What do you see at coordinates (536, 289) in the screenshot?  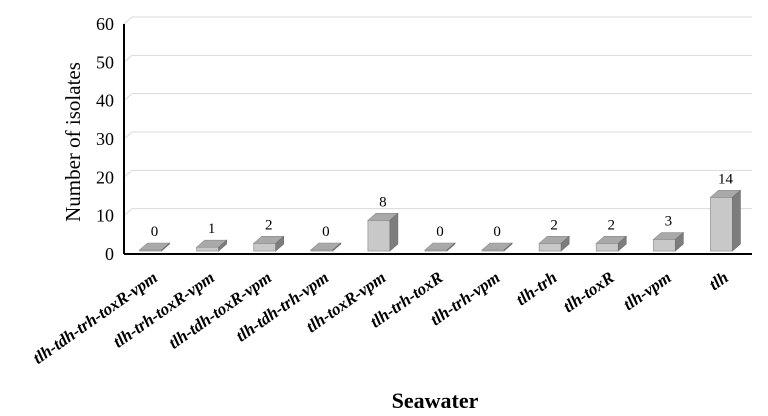 I see `category-label: tlh-trh` at bounding box center [536, 289].